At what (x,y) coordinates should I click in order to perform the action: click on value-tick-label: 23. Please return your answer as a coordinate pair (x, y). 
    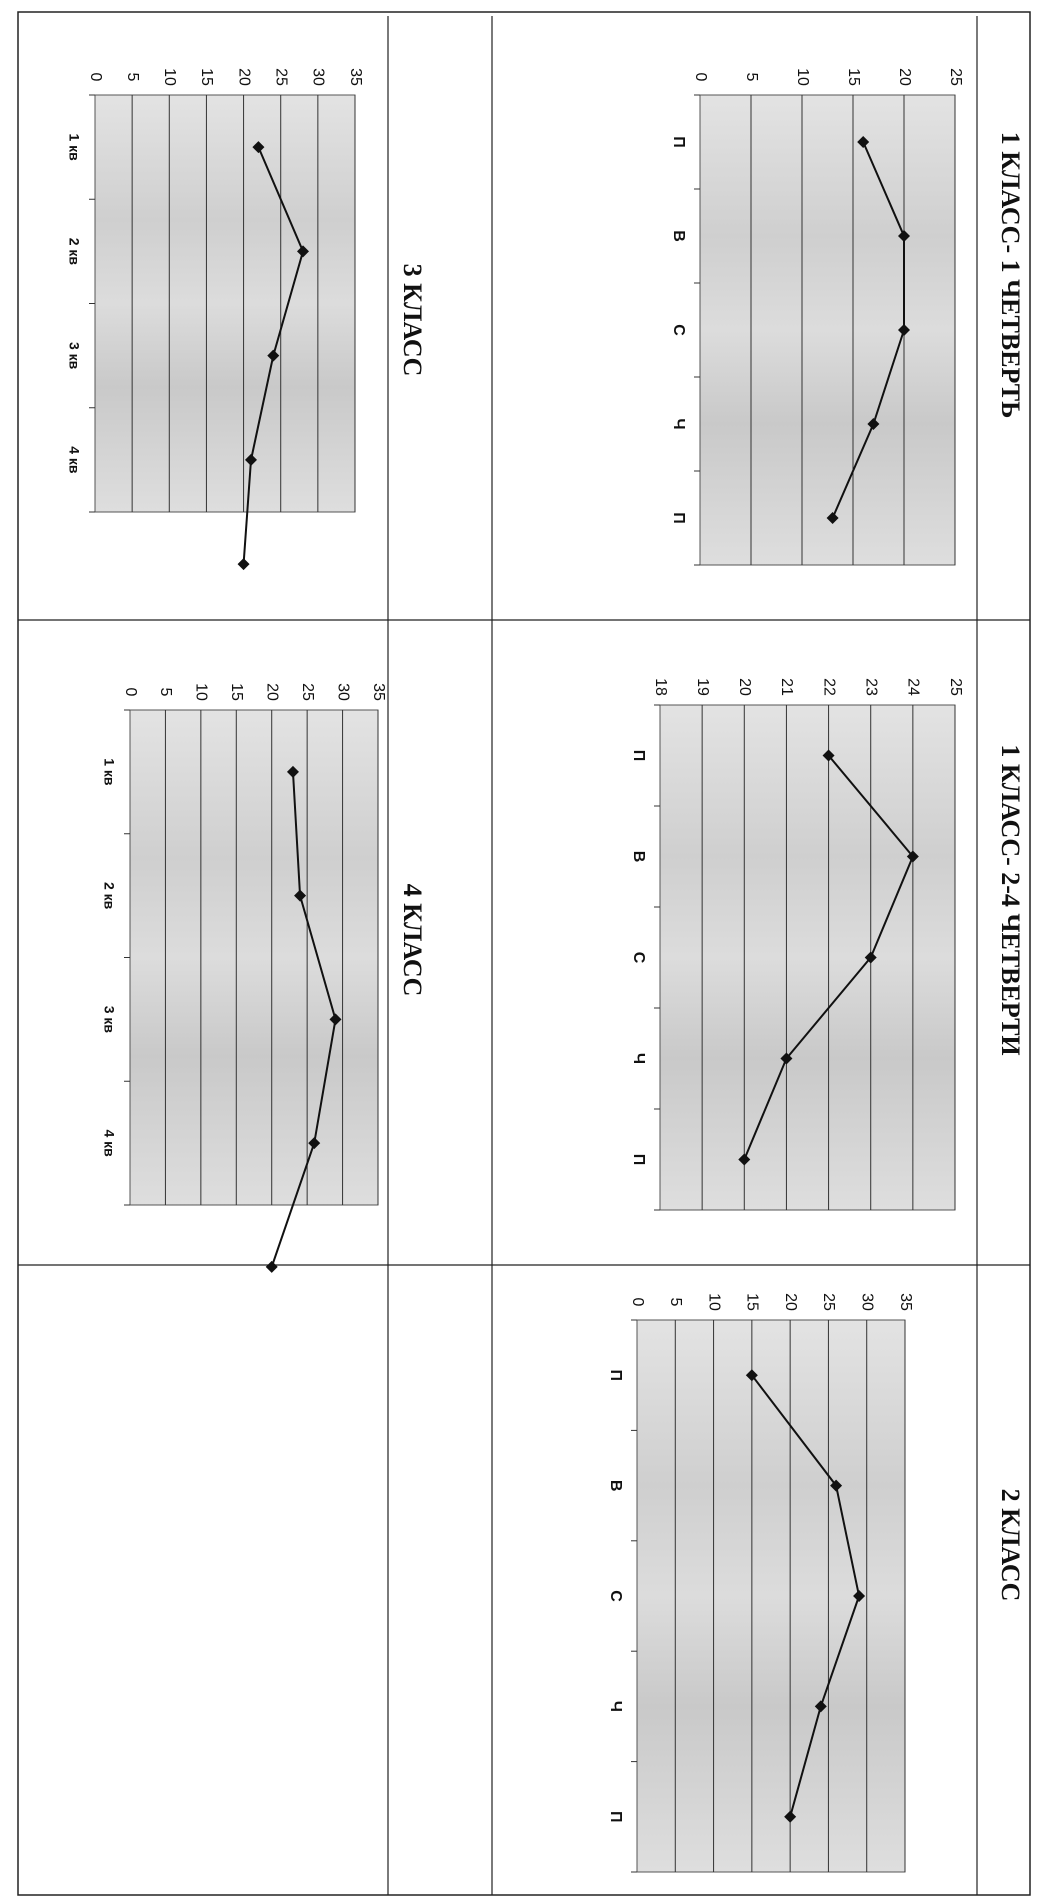
    Looking at the image, I should click on (870, 687).